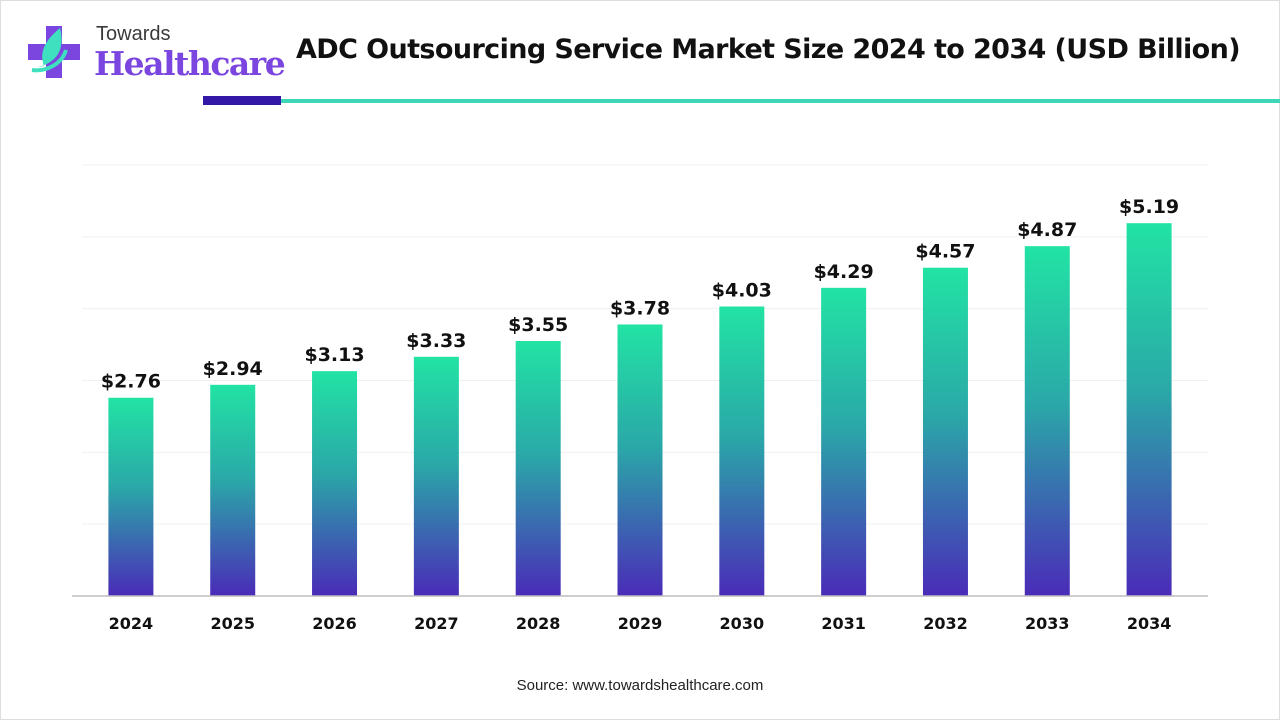  I want to click on data-label: $4.87, so click(1047, 230).